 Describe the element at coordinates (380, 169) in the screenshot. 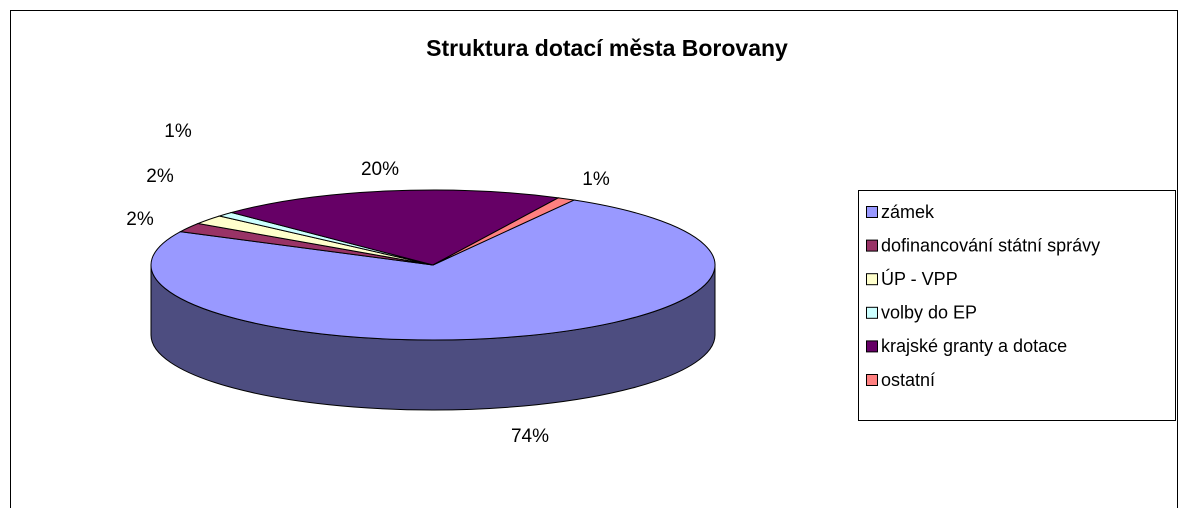

I see `data-label: 20%` at that location.